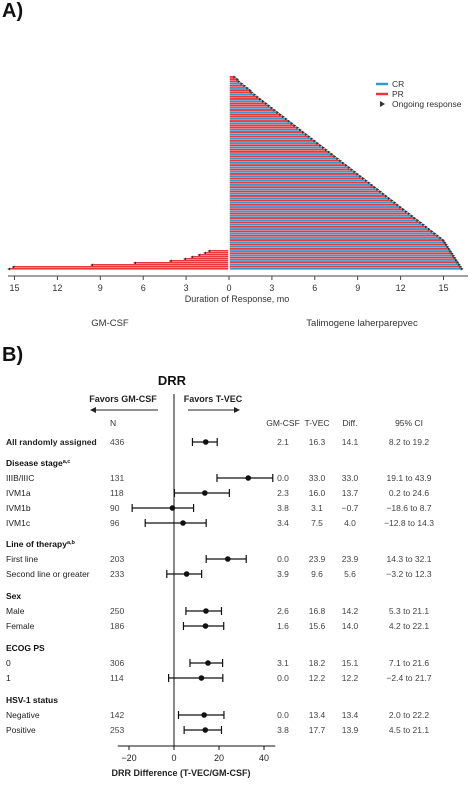  I want to click on row-ci-value: −18.6 to 8.7, so click(408, 508).